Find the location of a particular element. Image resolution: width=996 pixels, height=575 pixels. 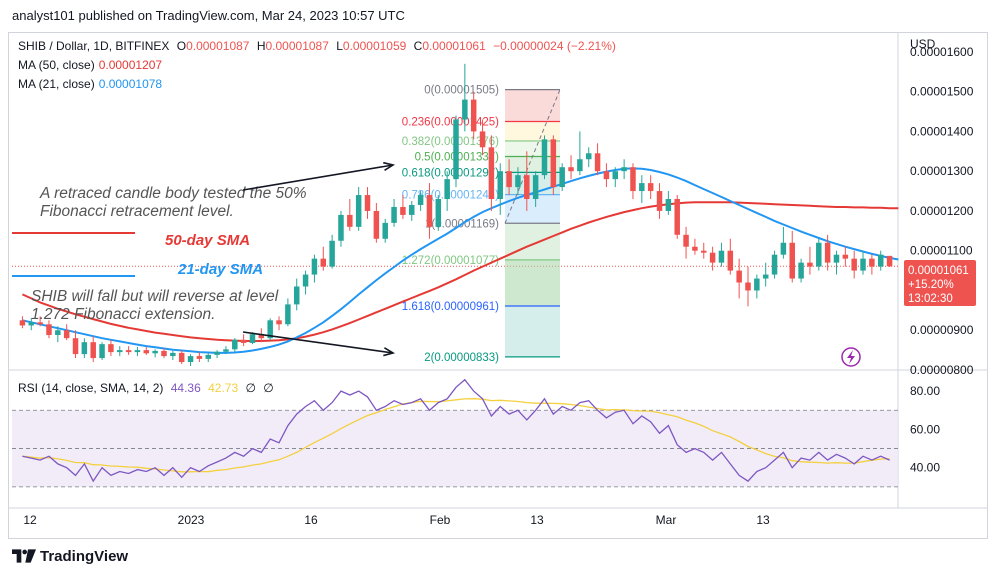

price-tick-label: 0.00000800 is located at coordinates (942, 370).